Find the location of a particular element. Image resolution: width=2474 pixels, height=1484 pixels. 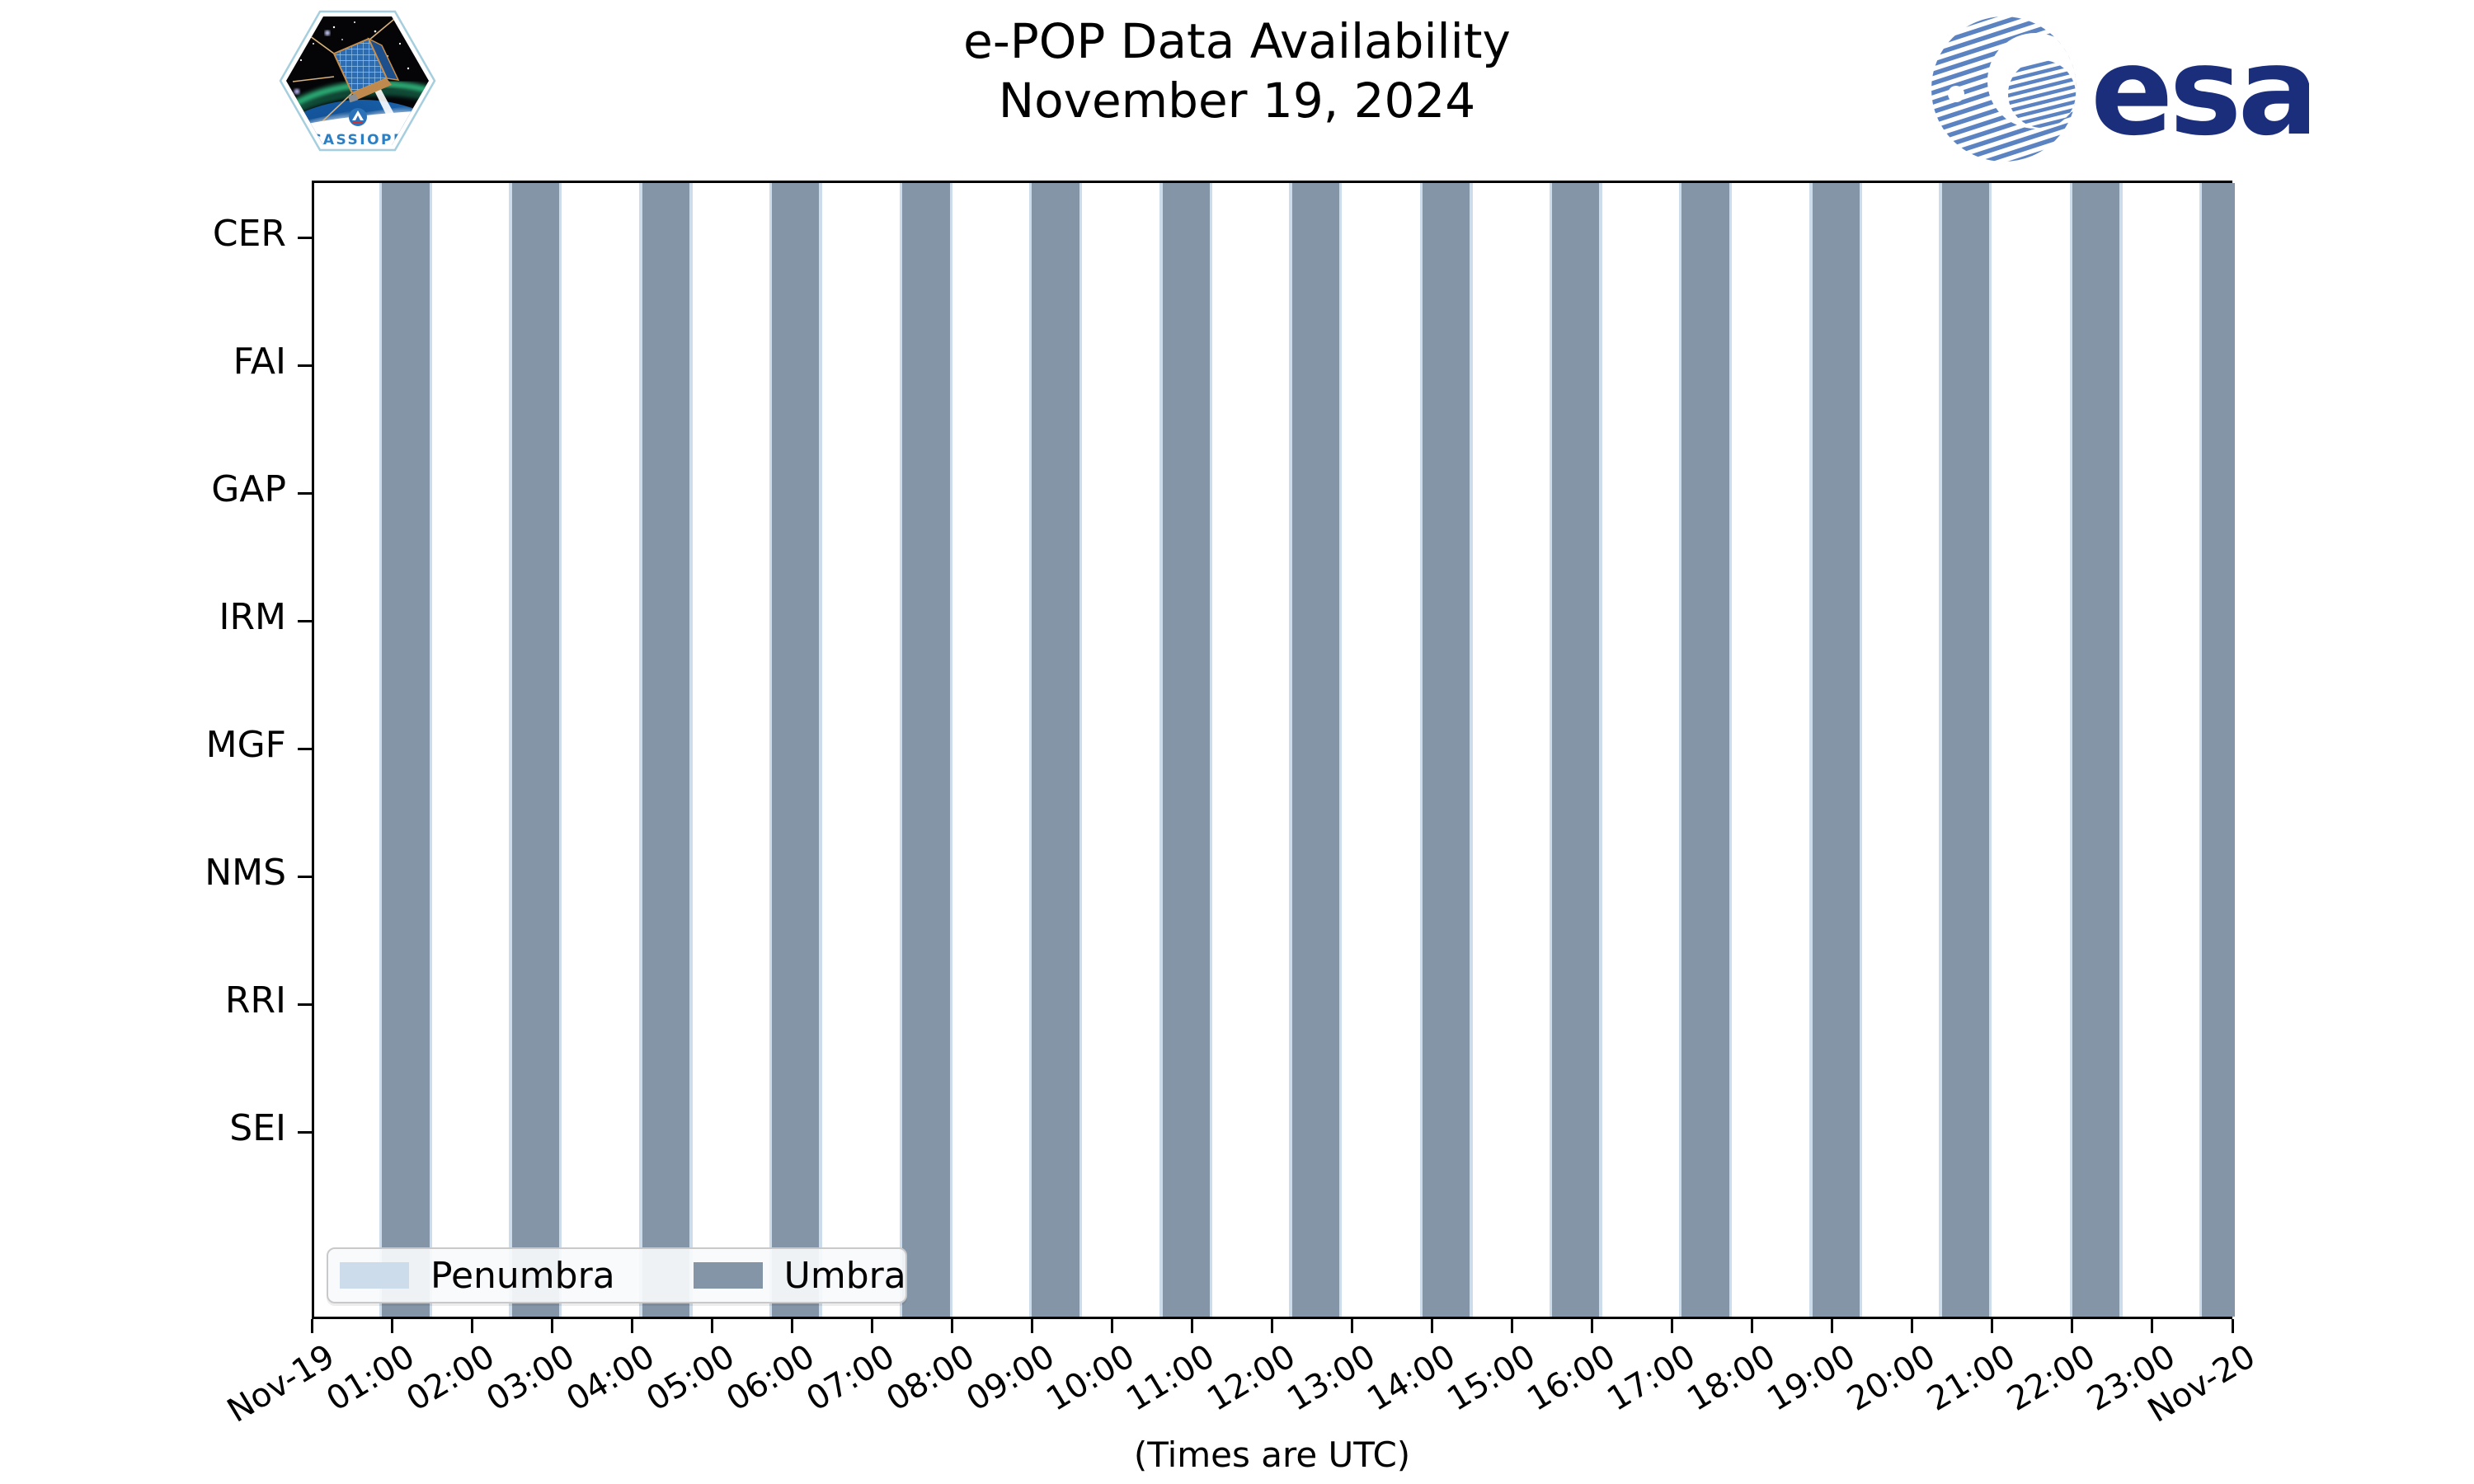

x-tick-label: 04:00 is located at coordinates (610, 1378).